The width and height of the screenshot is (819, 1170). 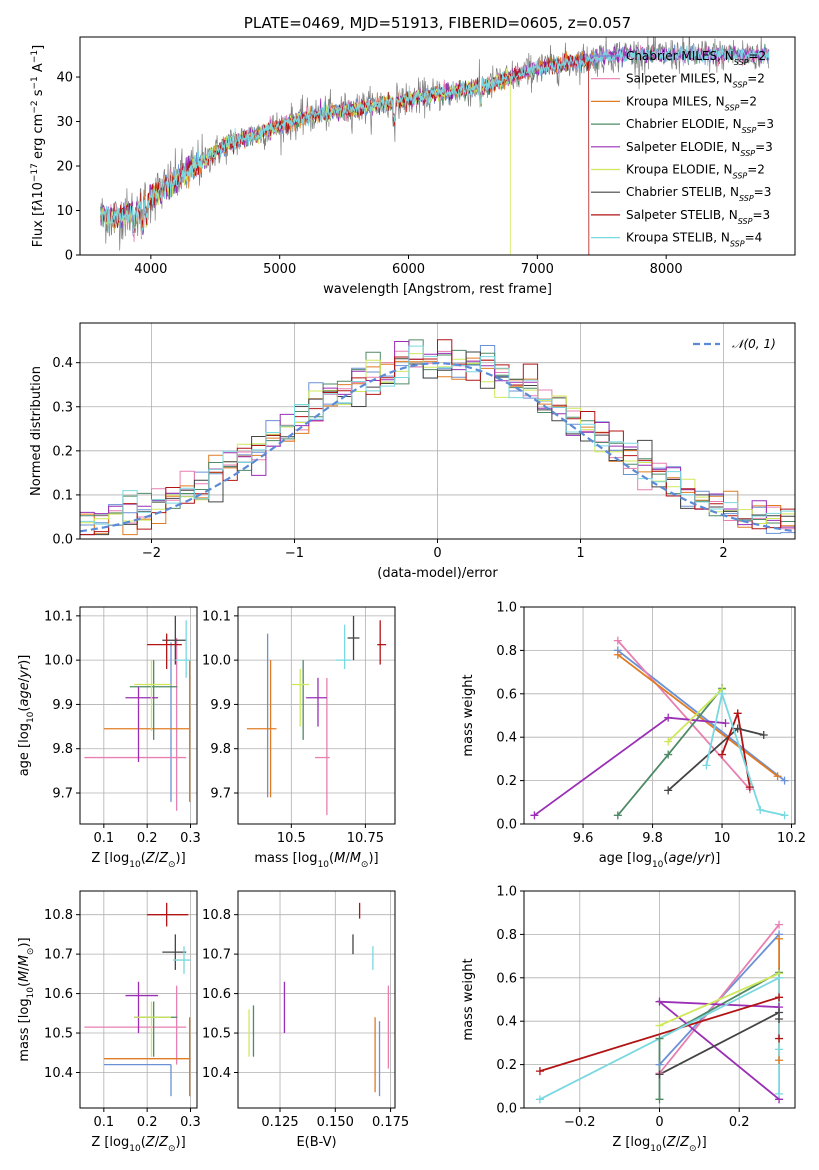 I want to click on x-tick-label: 9.8, so click(x=652, y=838).